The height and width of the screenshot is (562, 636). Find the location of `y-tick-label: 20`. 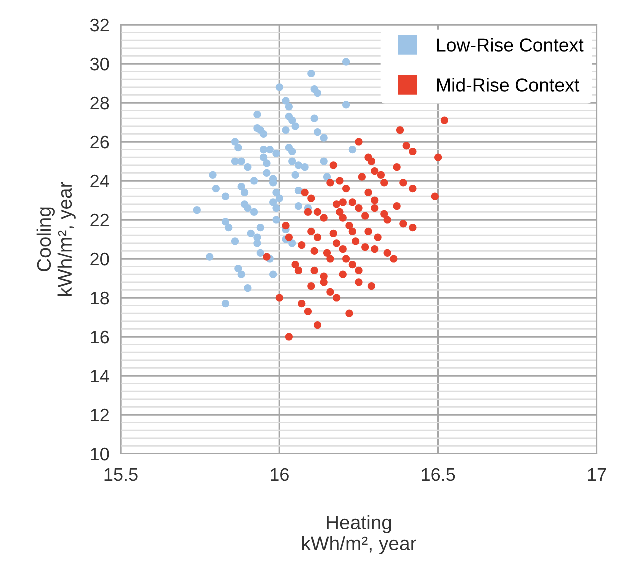

y-tick-label: 20 is located at coordinates (100, 259).